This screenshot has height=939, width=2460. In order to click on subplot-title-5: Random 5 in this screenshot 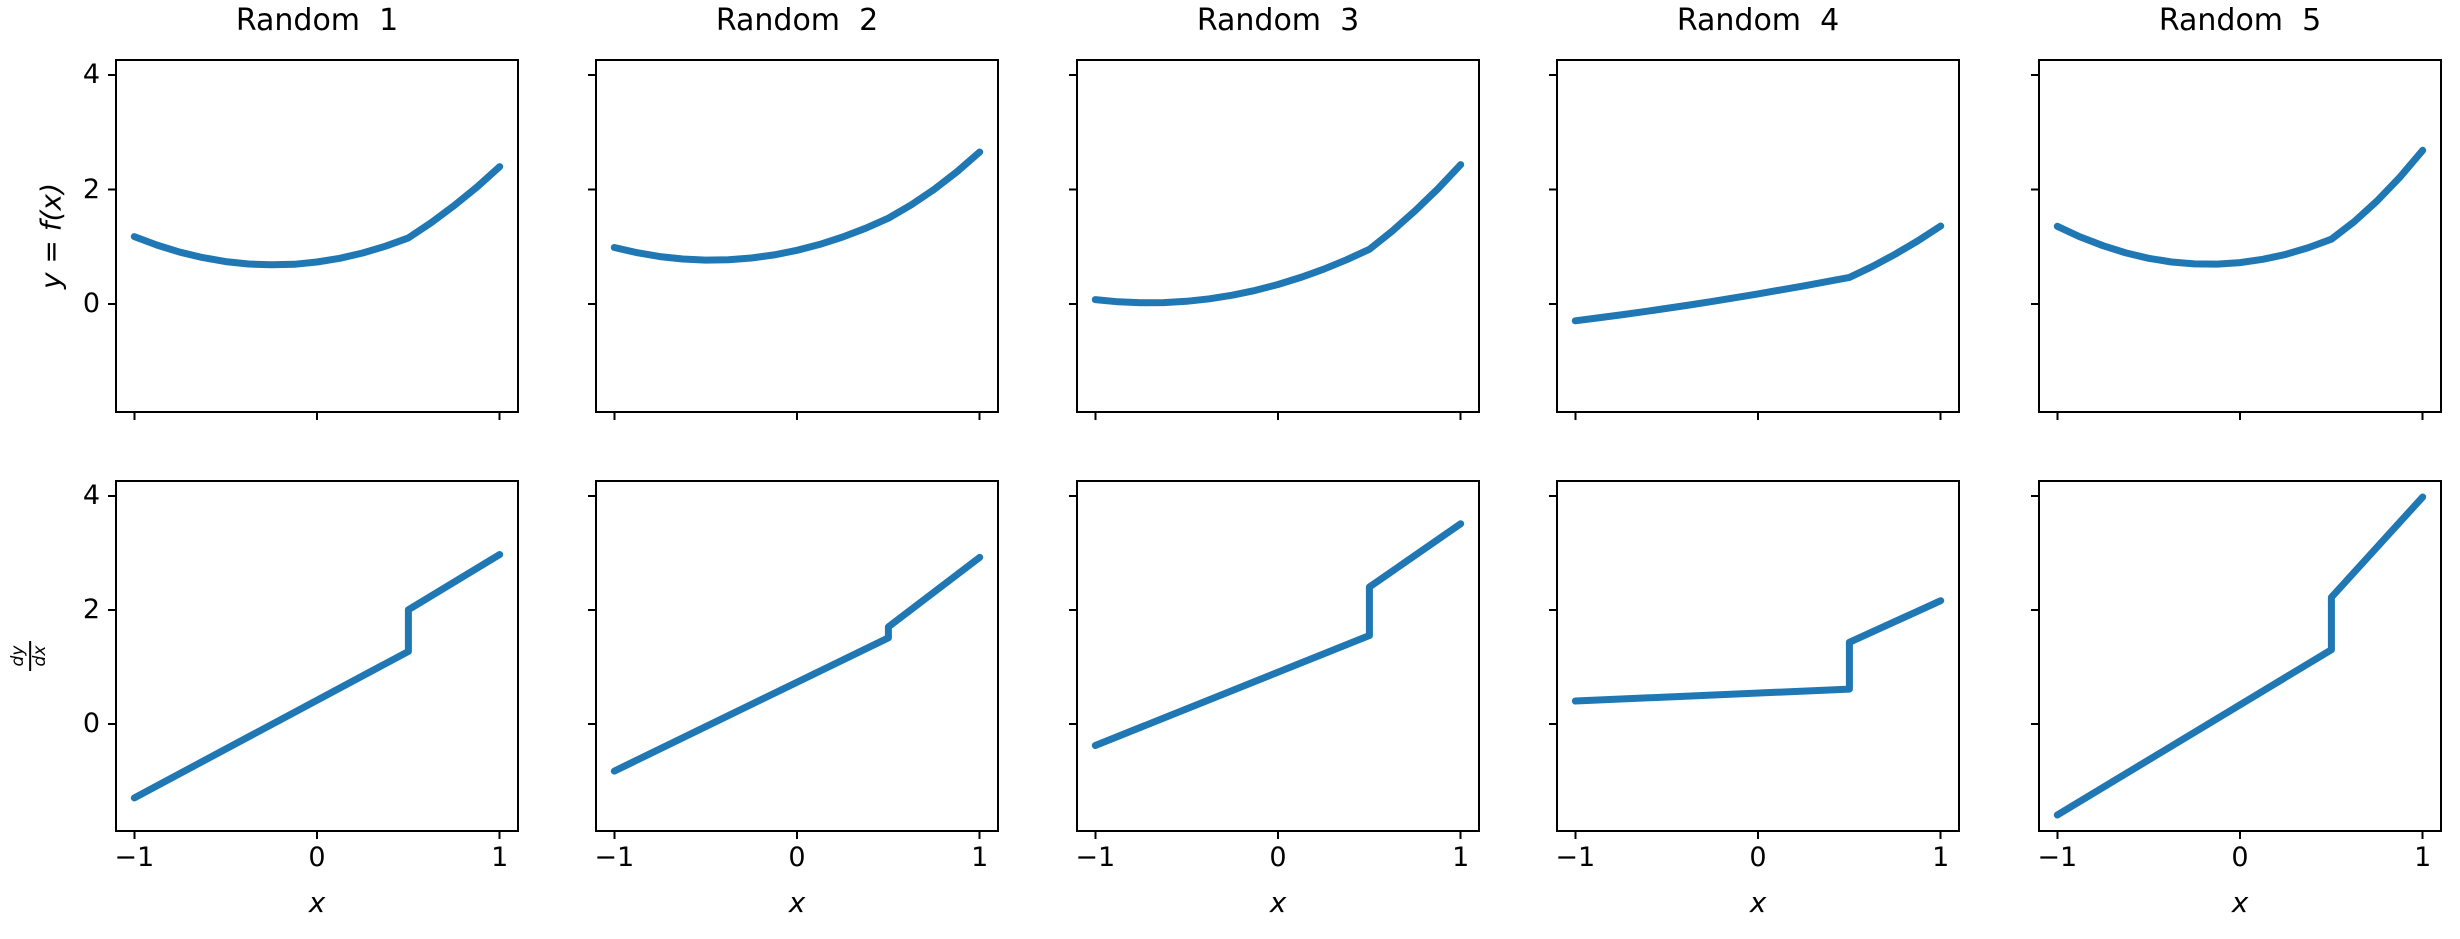, I will do `click(2240, 20)`.